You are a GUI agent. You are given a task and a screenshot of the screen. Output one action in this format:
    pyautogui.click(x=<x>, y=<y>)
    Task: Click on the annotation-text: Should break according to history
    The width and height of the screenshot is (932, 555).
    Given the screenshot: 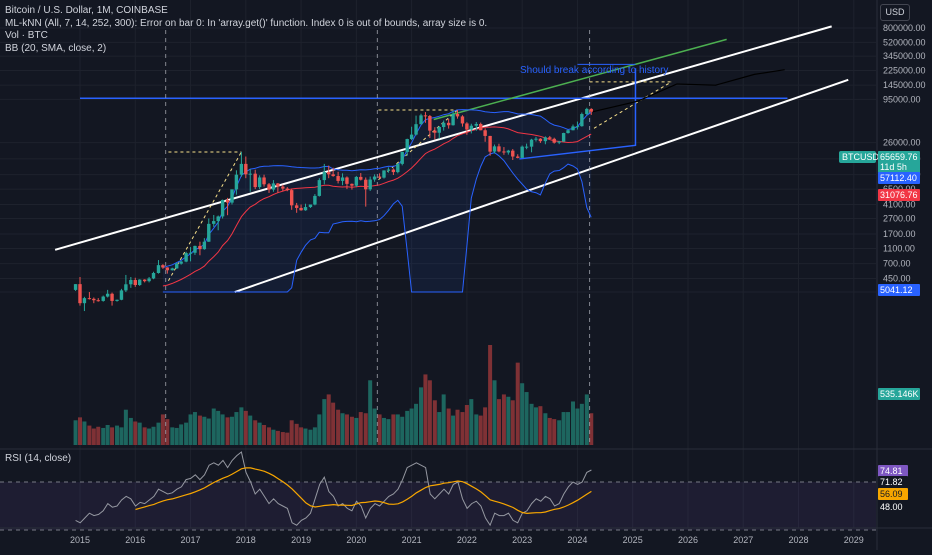 What is the action you would take?
    pyautogui.click(x=594, y=70)
    